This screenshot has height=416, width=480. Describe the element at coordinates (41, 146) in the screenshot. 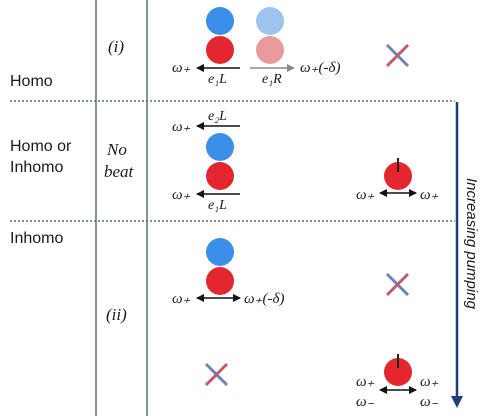

I see `row-label-homo-or: Homo or` at that location.